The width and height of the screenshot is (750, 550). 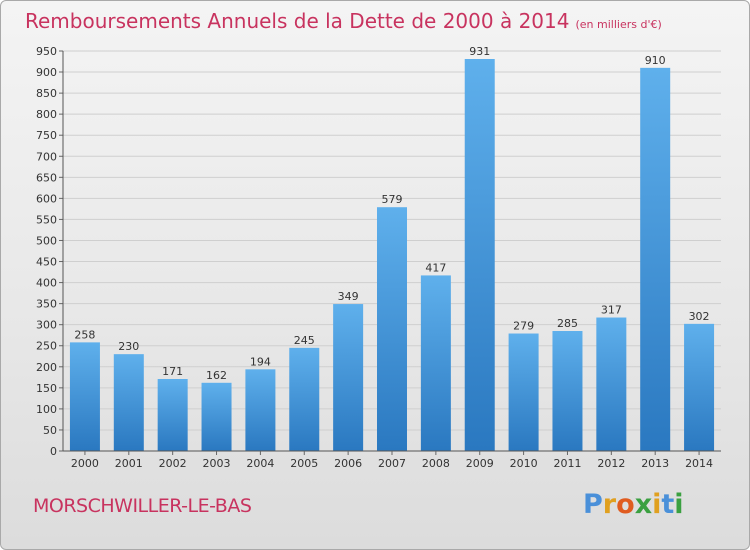 What do you see at coordinates (260, 361) in the screenshot?
I see `data-label: 194` at bounding box center [260, 361].